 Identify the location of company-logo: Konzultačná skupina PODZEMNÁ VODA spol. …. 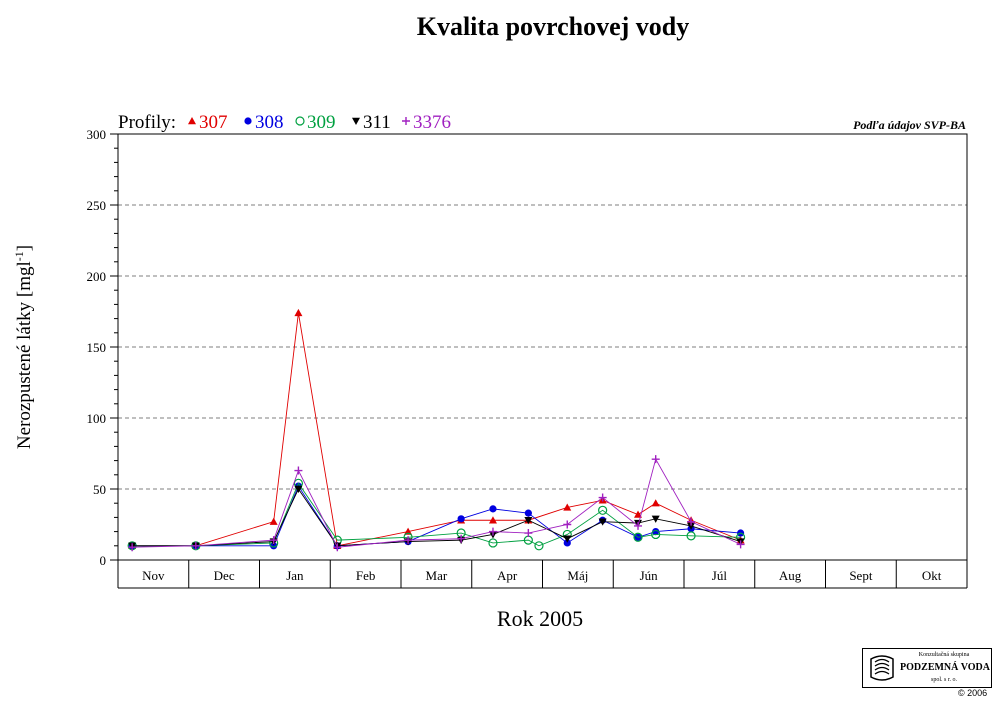
(927, 668).